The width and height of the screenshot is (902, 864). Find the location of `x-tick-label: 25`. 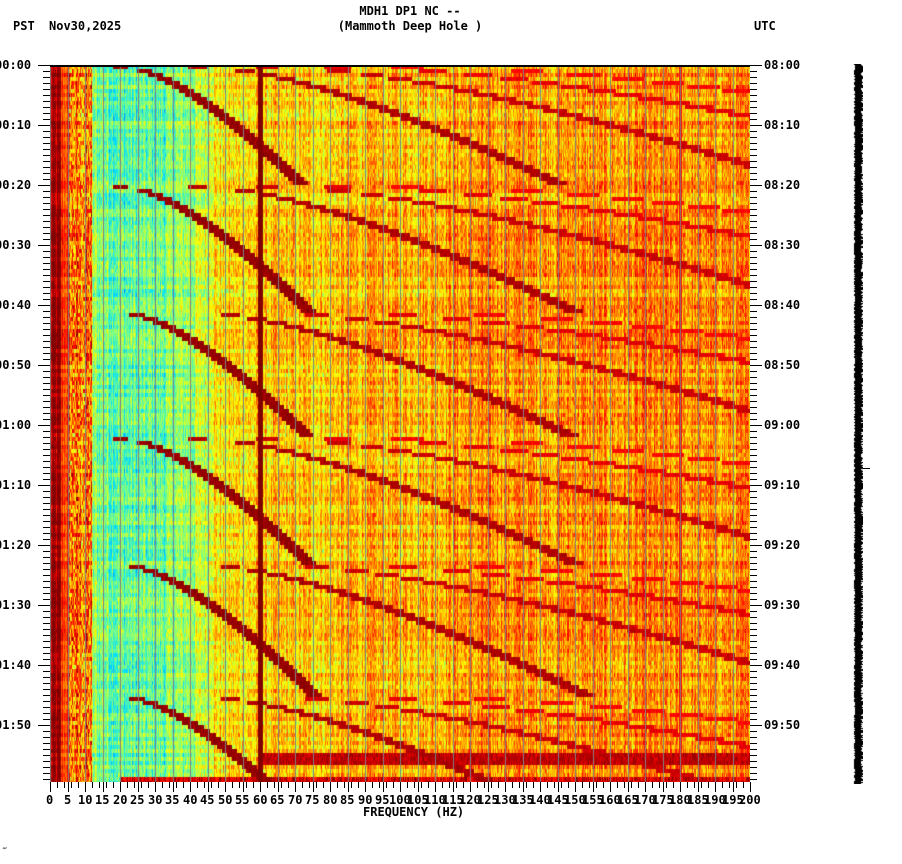

x-tick-label: 25 is located at coordinates (137, 800).